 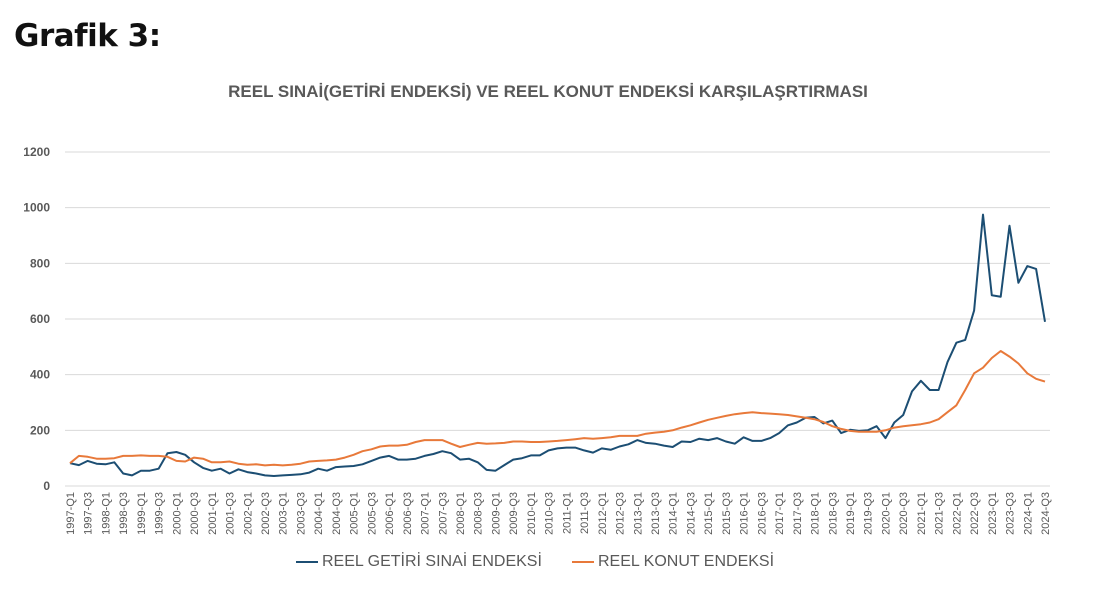 I want to click on x-tick-label: 1997-Q3, so click(x=89, y=513).